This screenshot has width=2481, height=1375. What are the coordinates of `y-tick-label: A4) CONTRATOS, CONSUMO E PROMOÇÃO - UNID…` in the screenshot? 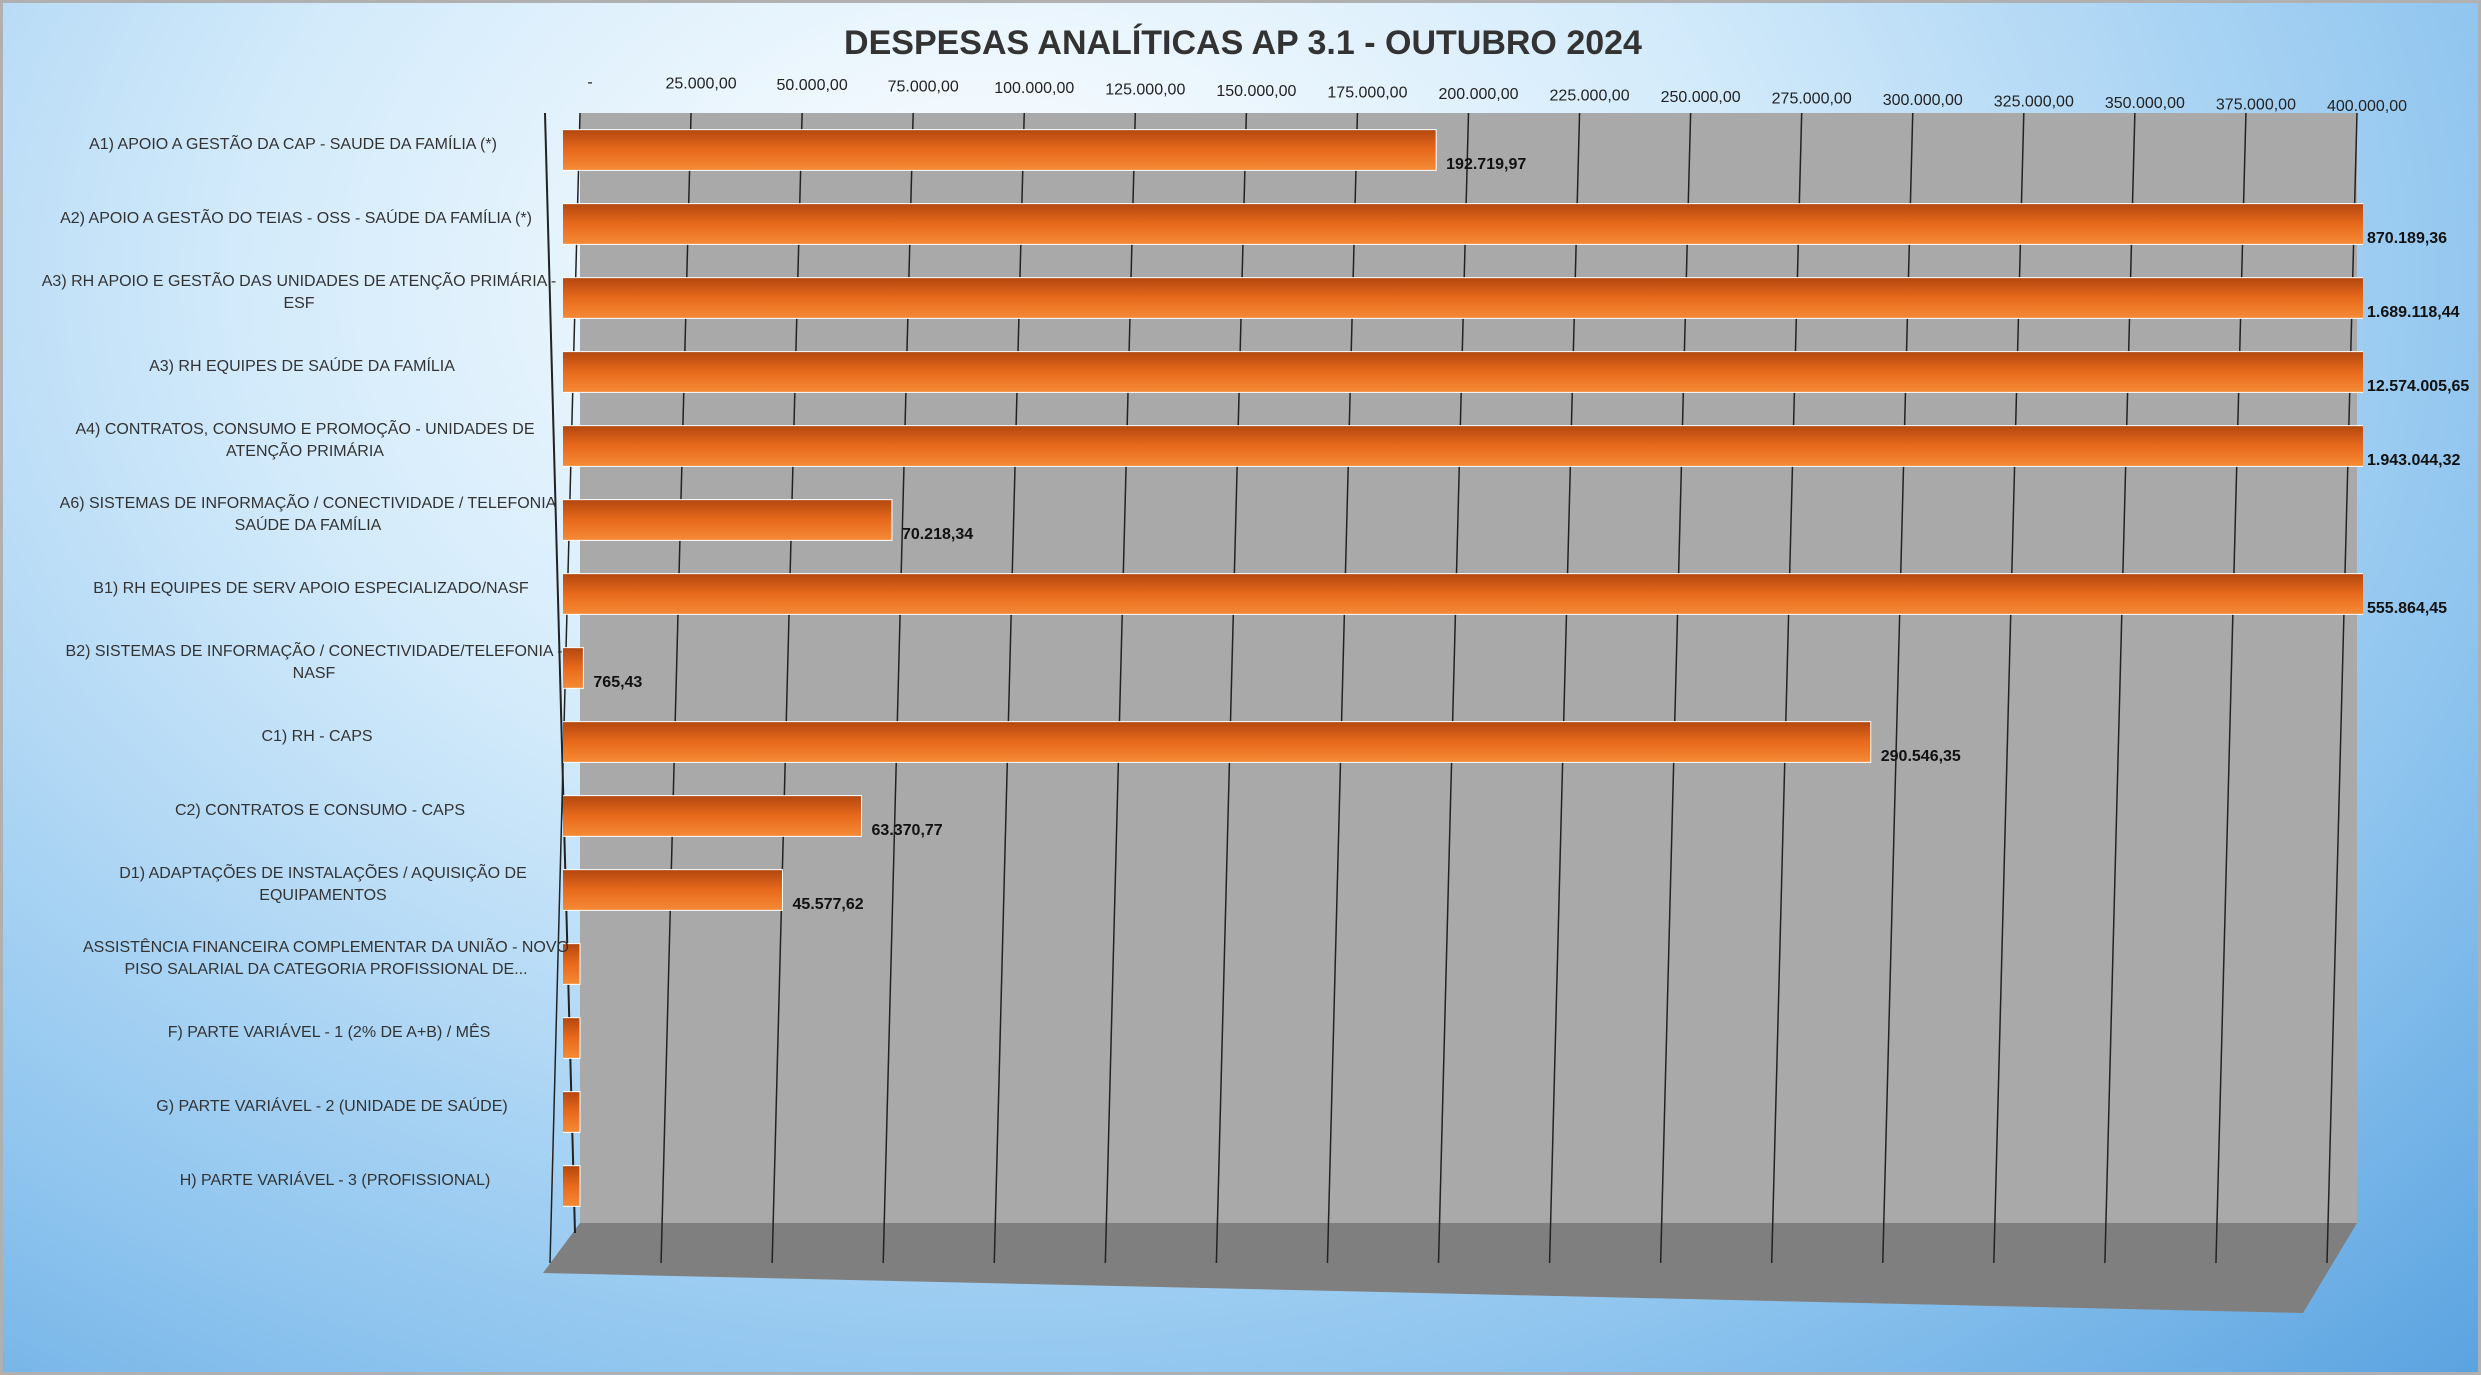 It's located at (305, 440).